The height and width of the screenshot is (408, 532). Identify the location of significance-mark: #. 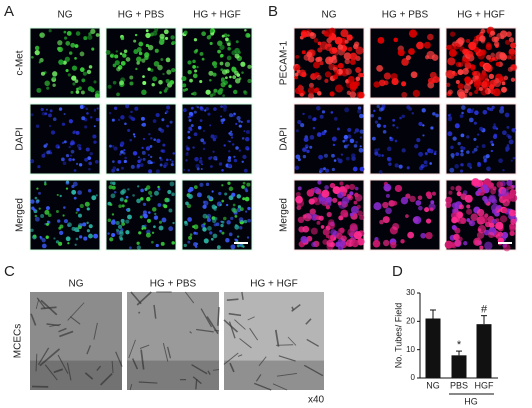
(484, 310).